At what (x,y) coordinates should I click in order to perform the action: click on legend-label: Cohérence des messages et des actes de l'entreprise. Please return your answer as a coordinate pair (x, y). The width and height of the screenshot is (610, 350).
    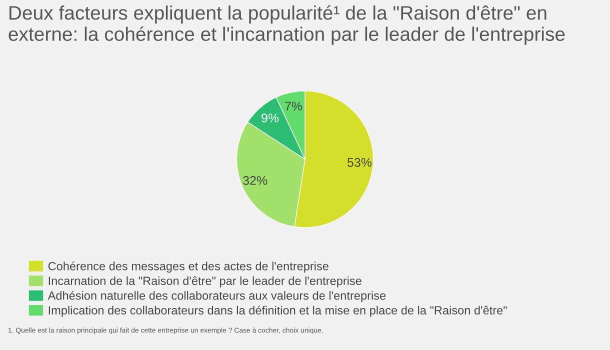
    Looking at the image, I should click on (188, 267).